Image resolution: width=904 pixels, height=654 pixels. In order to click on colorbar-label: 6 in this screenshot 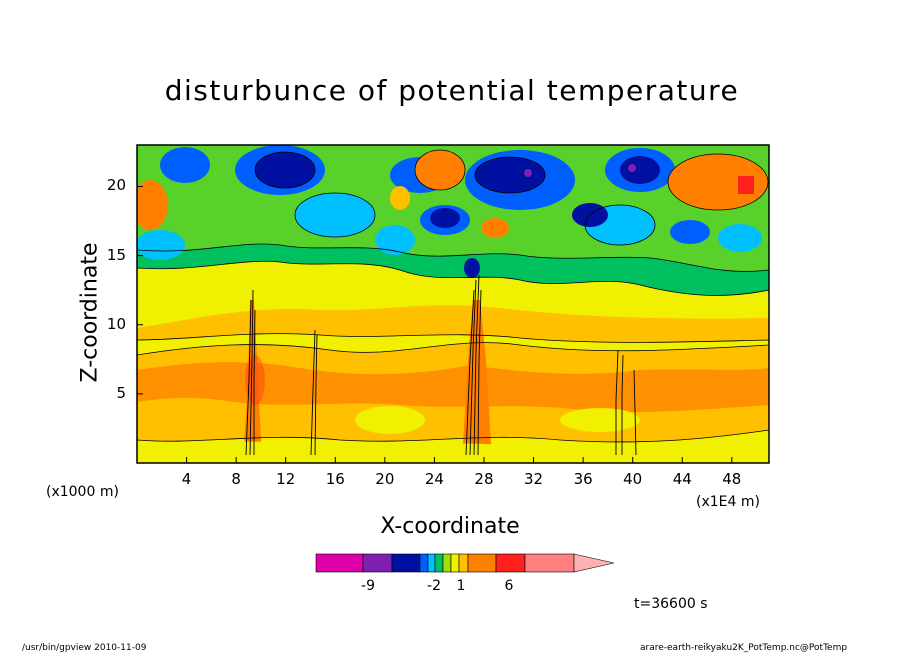, I will do `click(509, 586)`.